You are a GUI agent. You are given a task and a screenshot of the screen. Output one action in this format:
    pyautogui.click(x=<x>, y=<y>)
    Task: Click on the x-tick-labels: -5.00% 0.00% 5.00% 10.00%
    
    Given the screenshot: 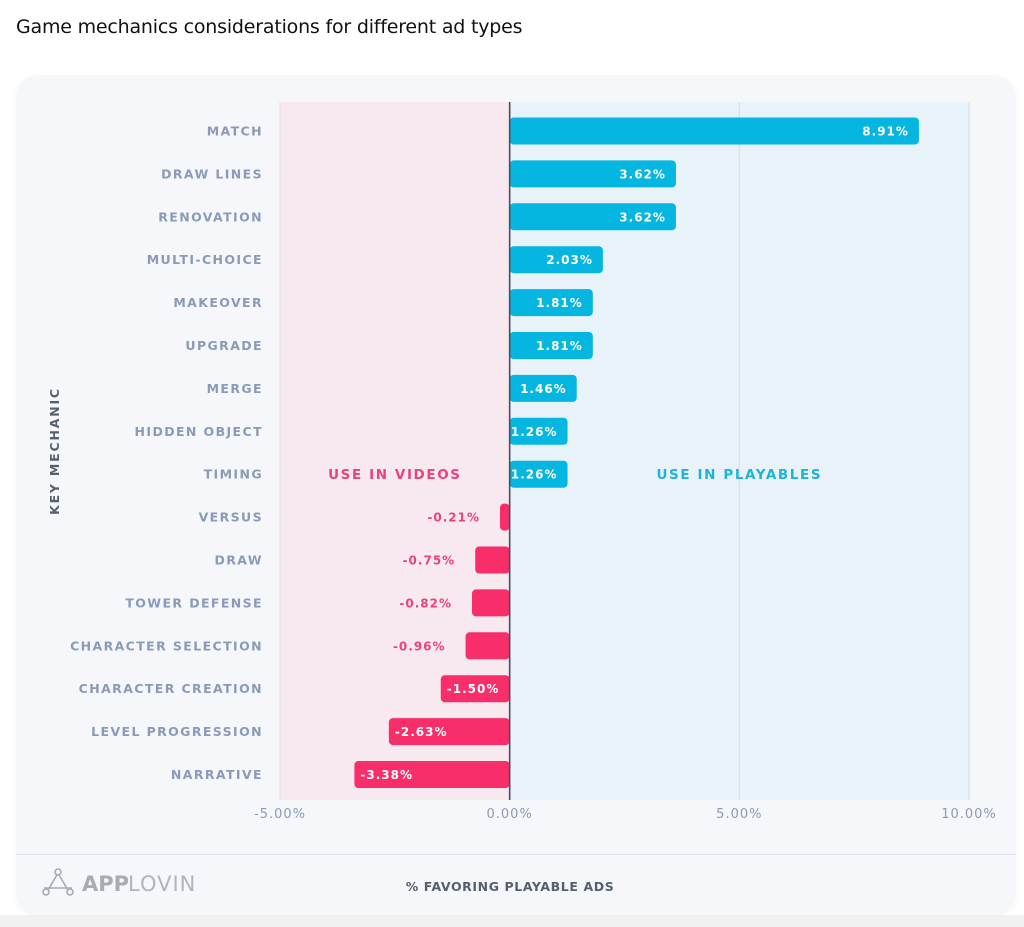 What is the action you would take?
    pyautogui.click(x=625, y=814)
    